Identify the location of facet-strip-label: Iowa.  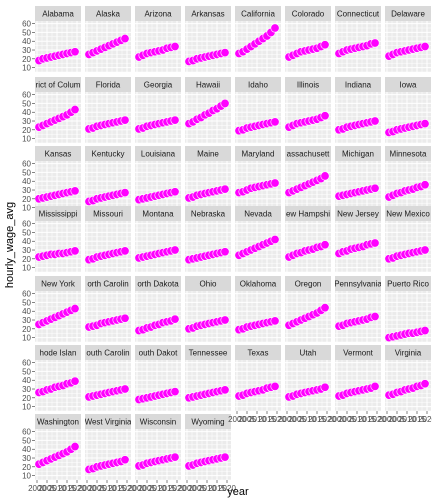
(408, 85).